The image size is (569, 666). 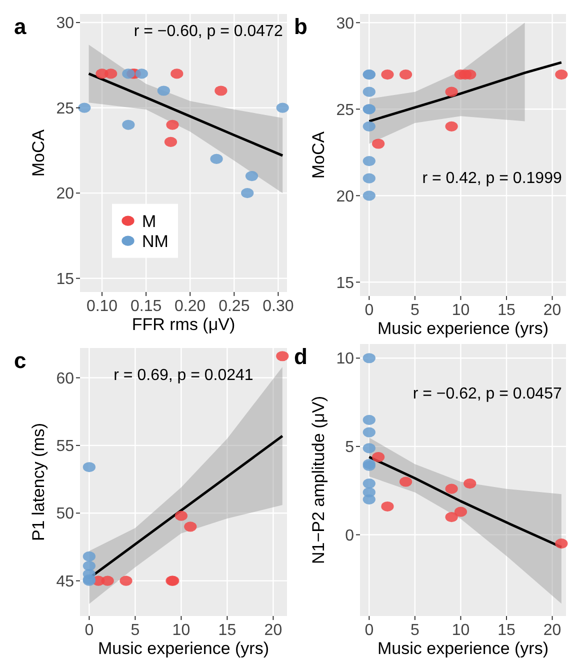 I want to click on y-tick-label: 50, so click(x=65, y=514).